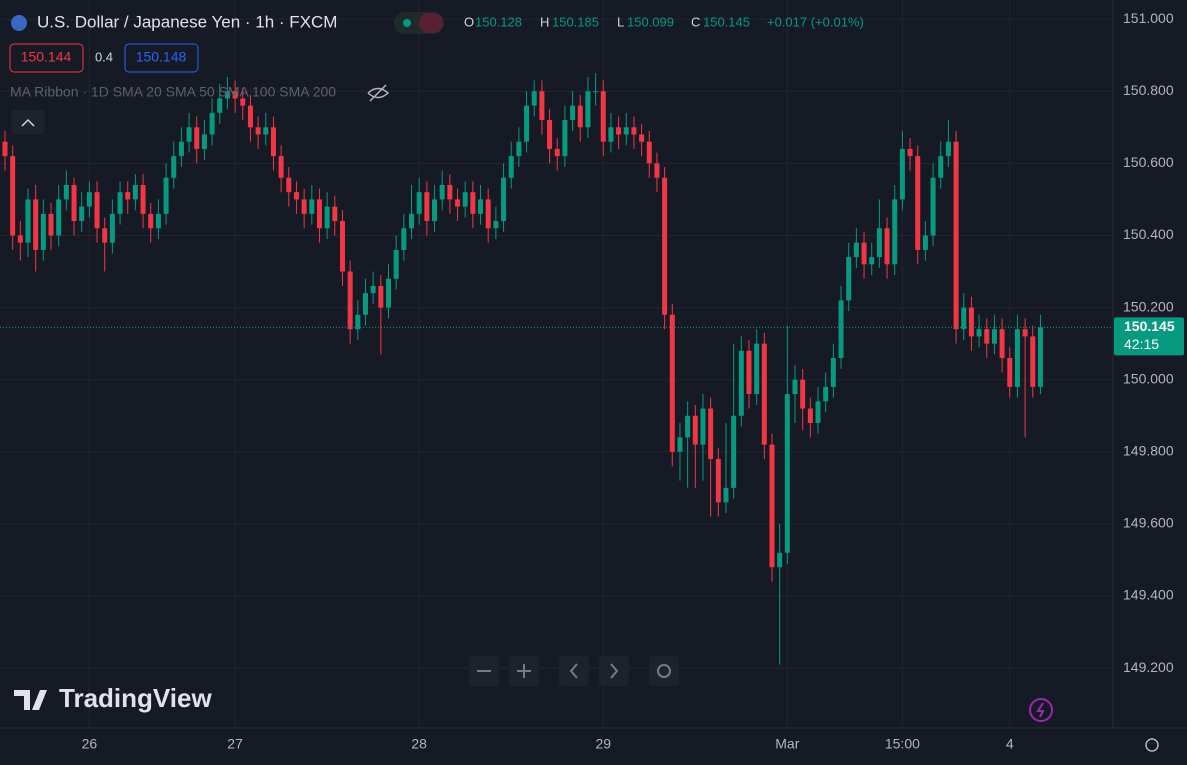 The width and height of the screenshot is (1187, 765). I want to click on collapse-icon, so click(28, 122).